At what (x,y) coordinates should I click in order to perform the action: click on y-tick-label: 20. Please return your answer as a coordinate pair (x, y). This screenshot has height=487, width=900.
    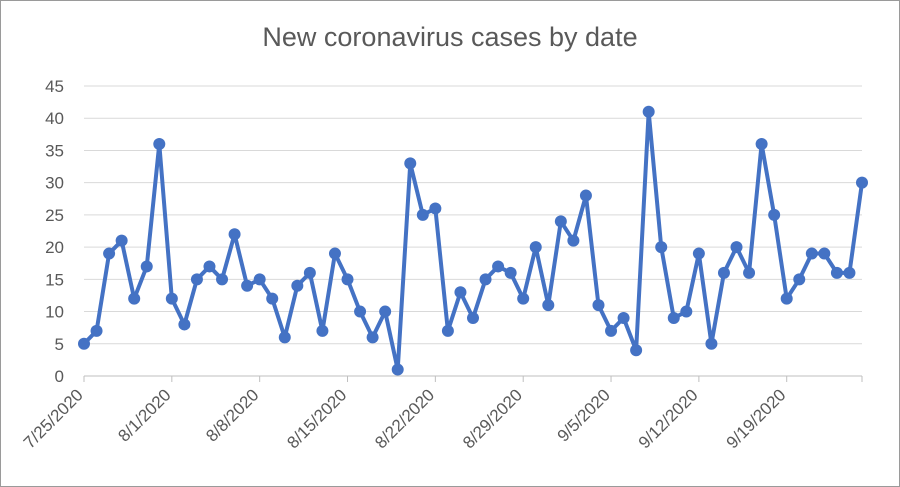
    Looking at the image, I should click on (54, 247).